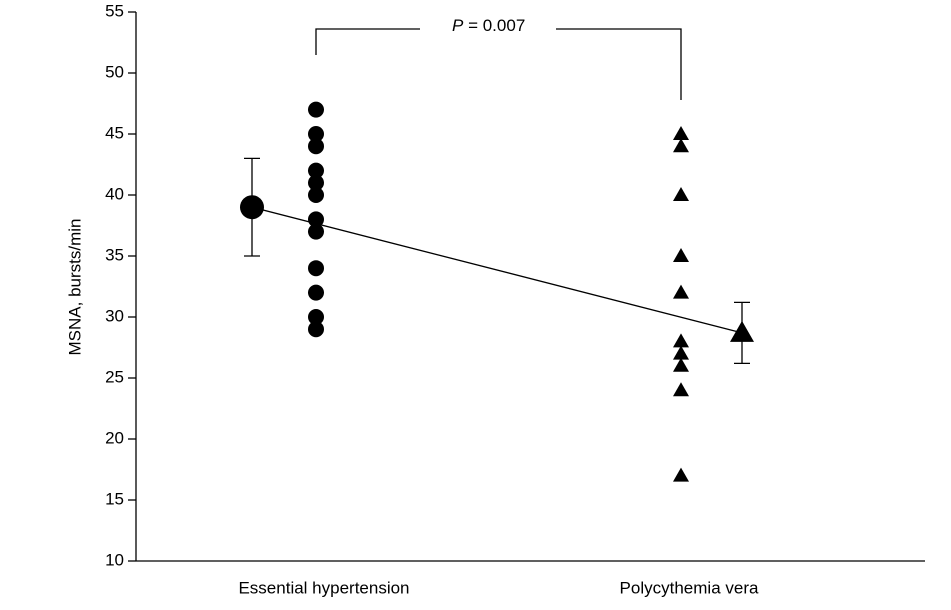 The image size is (951, 610). What do you see at coordinates (689, 587) in the screenshot?
I see `x-tick-label: Polycythemia vera` at bounding box center [689, 587].